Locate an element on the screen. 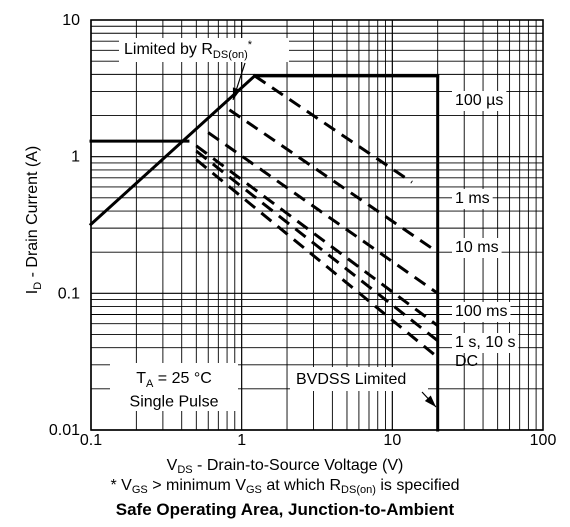 Image resolution: width=570 pixels, height=527 pixels. x-axis-label: VDS - Drain-to-Source Voltage (V) is located at coordinates (285, 466).